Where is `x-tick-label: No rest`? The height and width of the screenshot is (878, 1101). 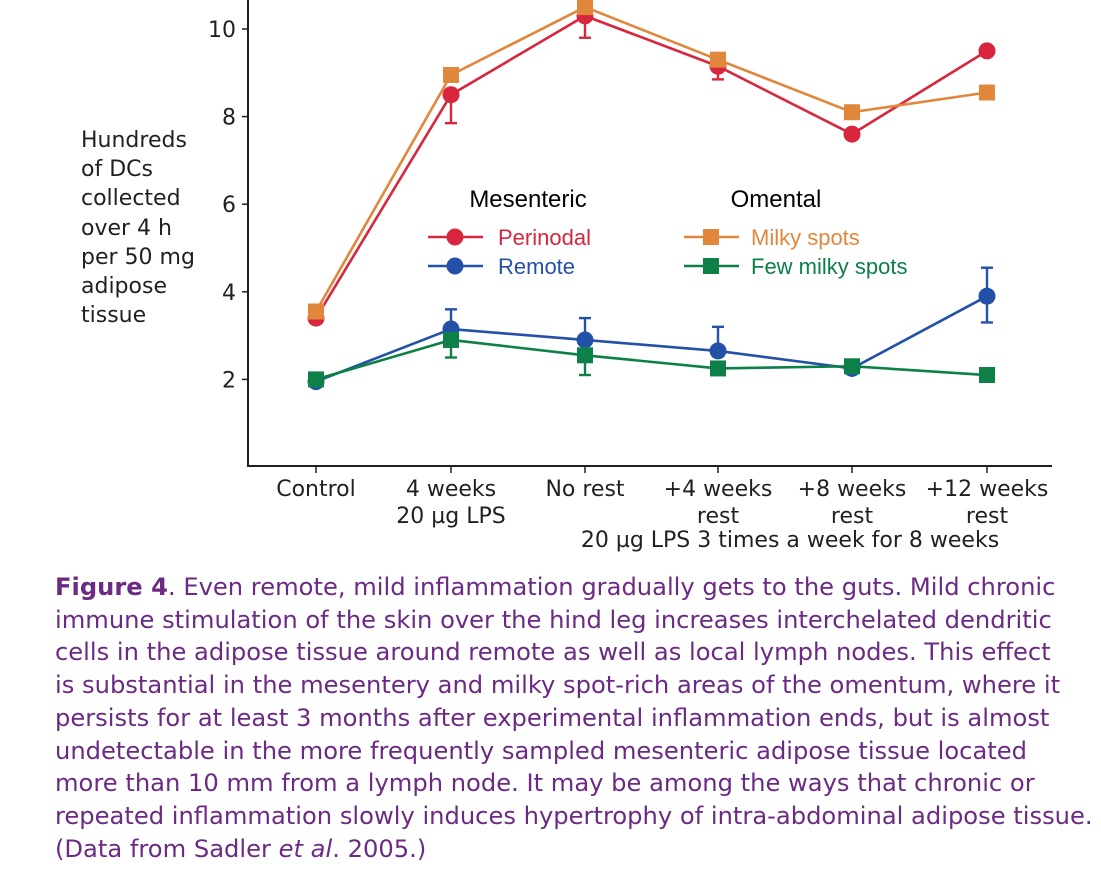
x-tick-label: No rest is located at coordinates (584, 489).